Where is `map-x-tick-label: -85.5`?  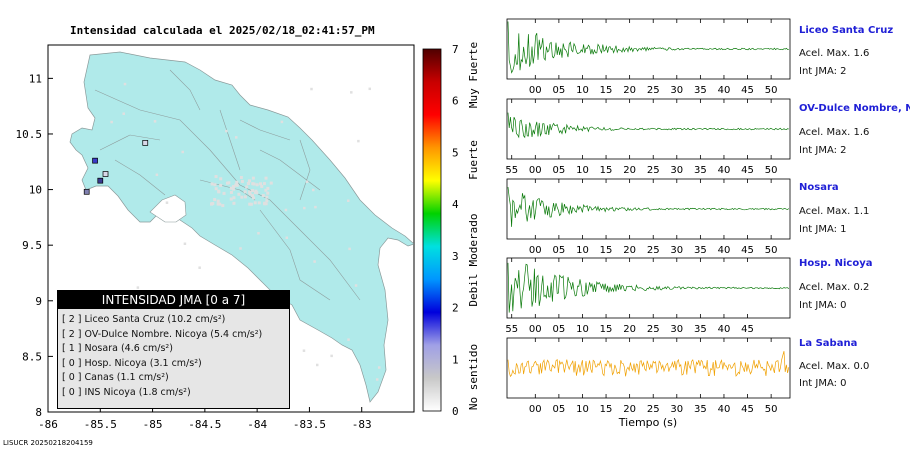
map-x-tick-label: -85.5 is located at coordinates (100, 424).